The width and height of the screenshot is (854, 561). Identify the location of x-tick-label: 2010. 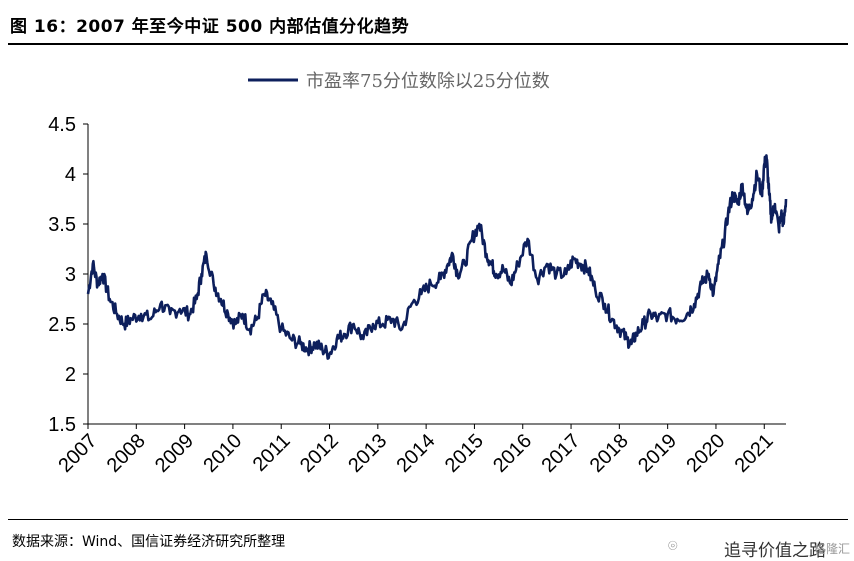
(222, 453).